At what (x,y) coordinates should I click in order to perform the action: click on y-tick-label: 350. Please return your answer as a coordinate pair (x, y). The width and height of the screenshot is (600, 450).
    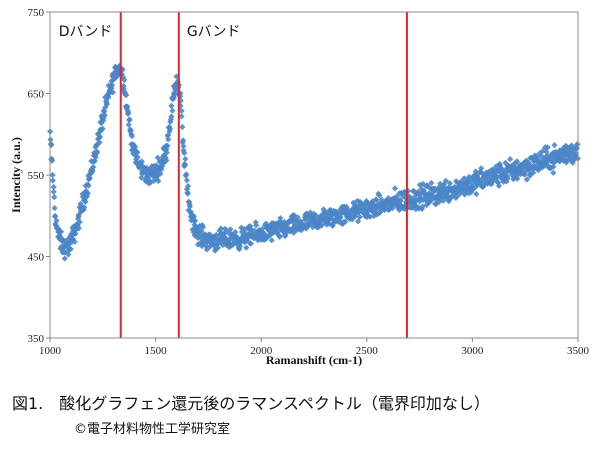
    Looking at the image, I should click on (36, 339).